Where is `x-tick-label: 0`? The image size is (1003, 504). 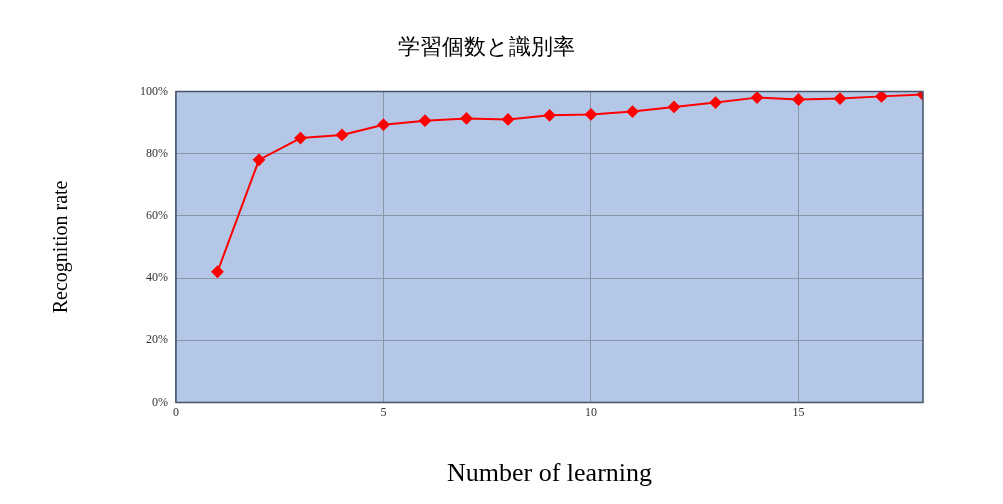 x-tick-label: 0 is located at coordinates (176, 411).